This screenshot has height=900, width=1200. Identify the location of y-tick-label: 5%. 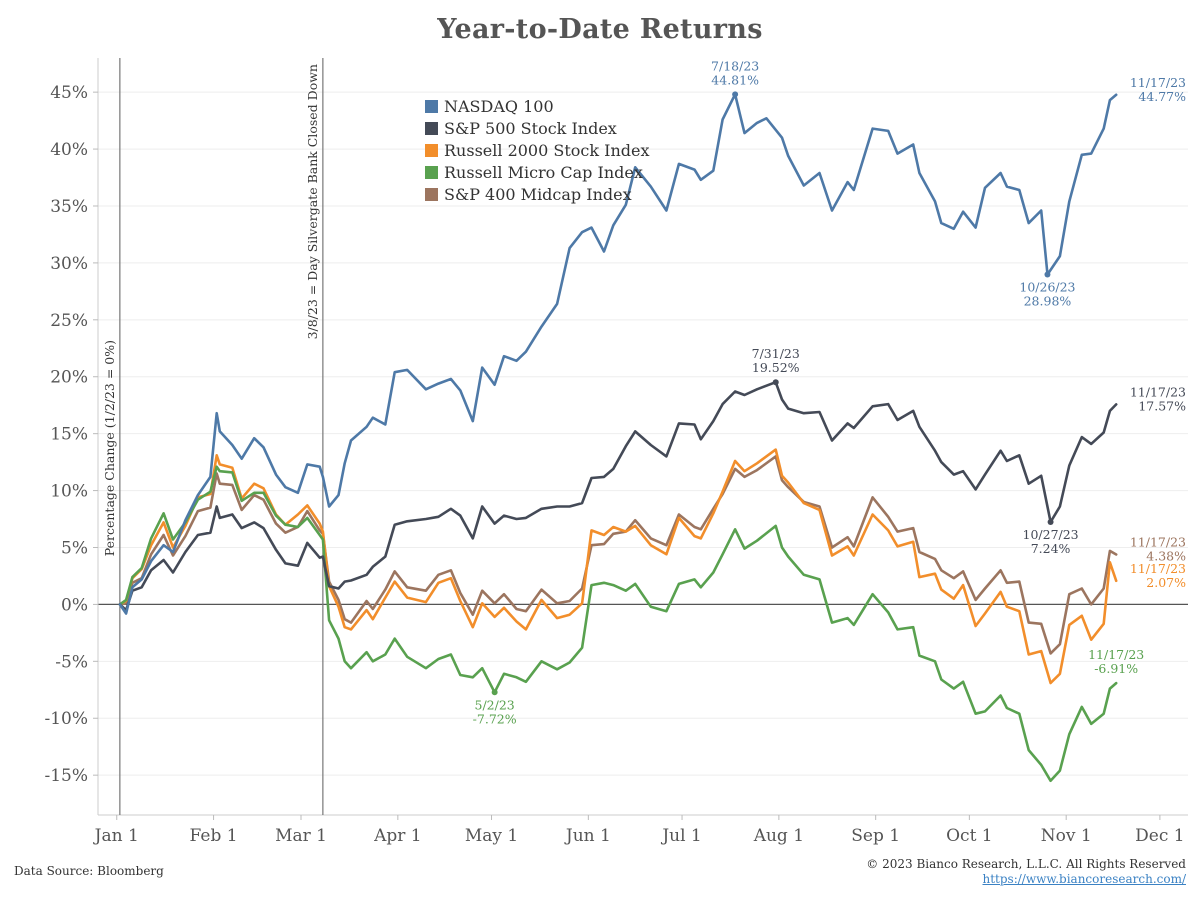
(74, 548).